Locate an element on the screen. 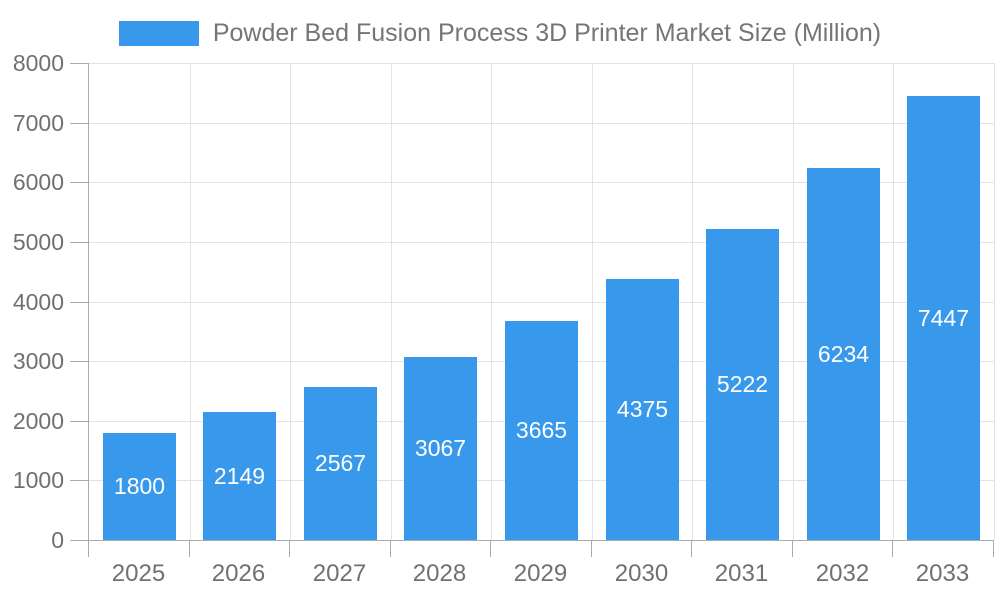 The image size is (1000, 600). y-axis-label: 8000 is located at coordinates (38, 63).